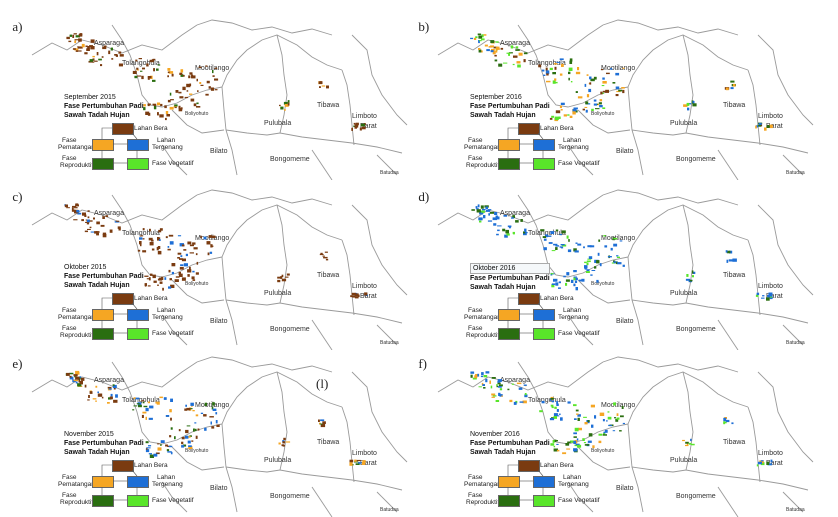  Describe the element at coordinates (572, 310) in the screenshot. I see `legend-label-lahan: Lahan` at that location.